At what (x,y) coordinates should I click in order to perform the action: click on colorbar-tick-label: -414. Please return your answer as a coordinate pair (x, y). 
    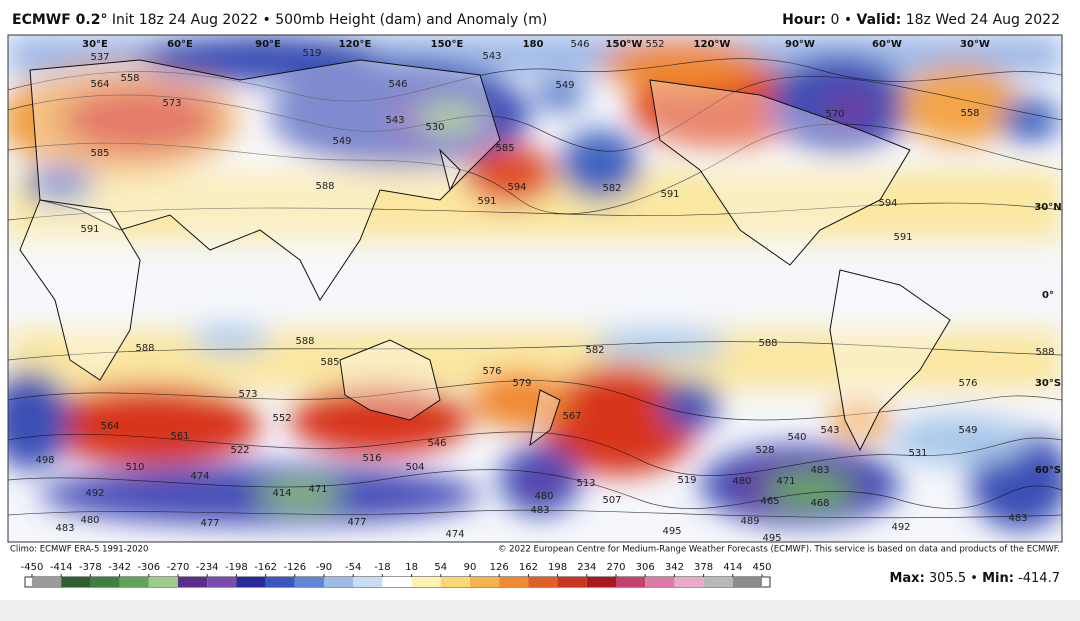
    Looking at the image, I should click on (61, 567).